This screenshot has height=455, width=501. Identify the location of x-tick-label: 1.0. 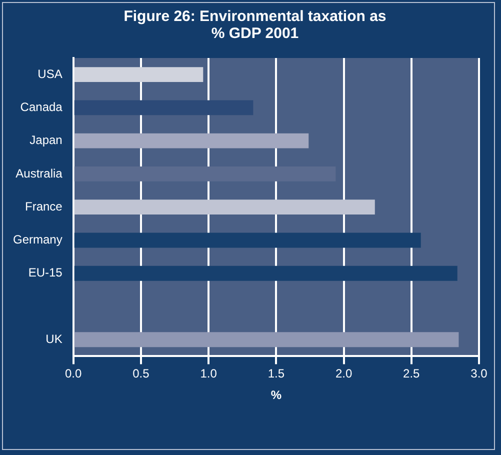
(209, 373).